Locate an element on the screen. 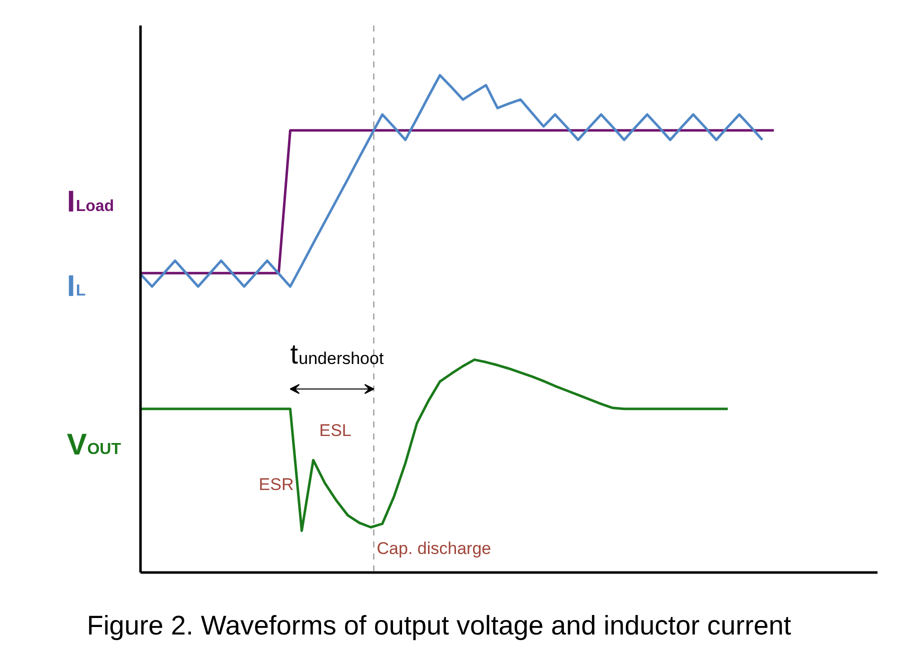 The height and width of the screenshot is (670, 912). annotation: ESR is located at coordinates (276, 484).